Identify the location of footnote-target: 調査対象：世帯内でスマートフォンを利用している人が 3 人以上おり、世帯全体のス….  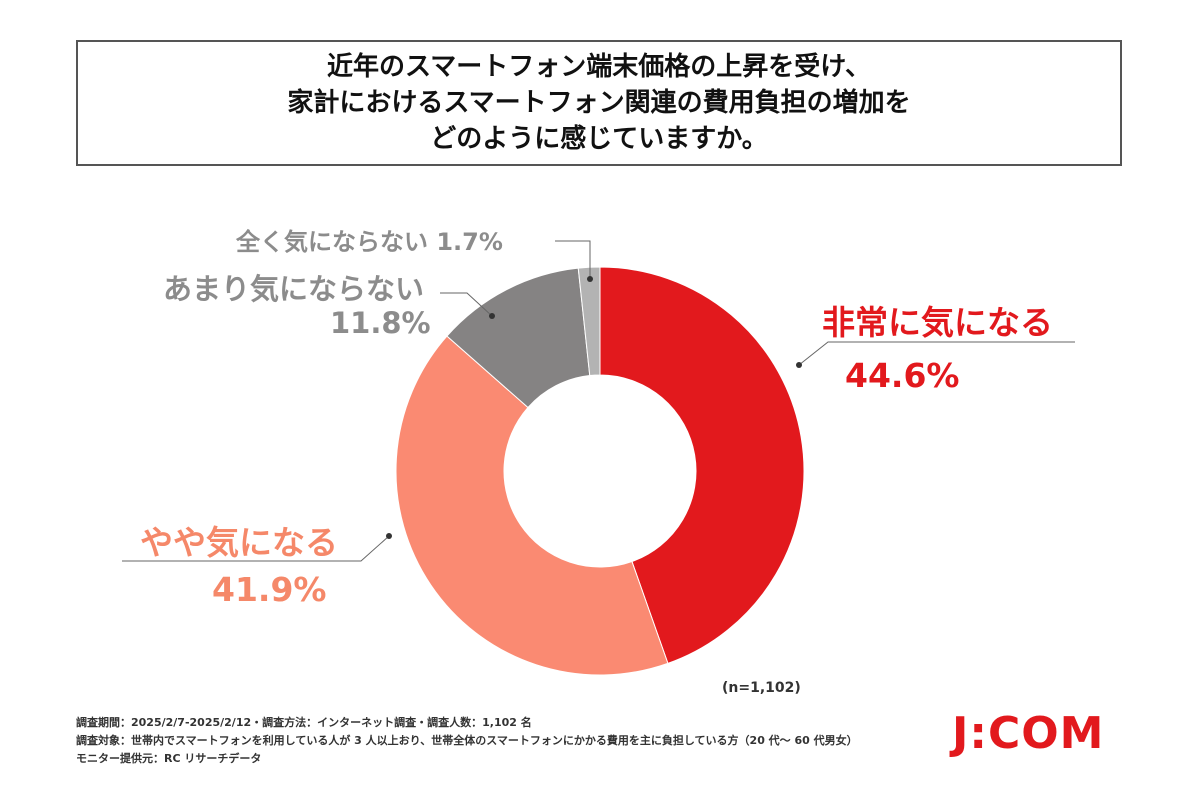
(467, 740).